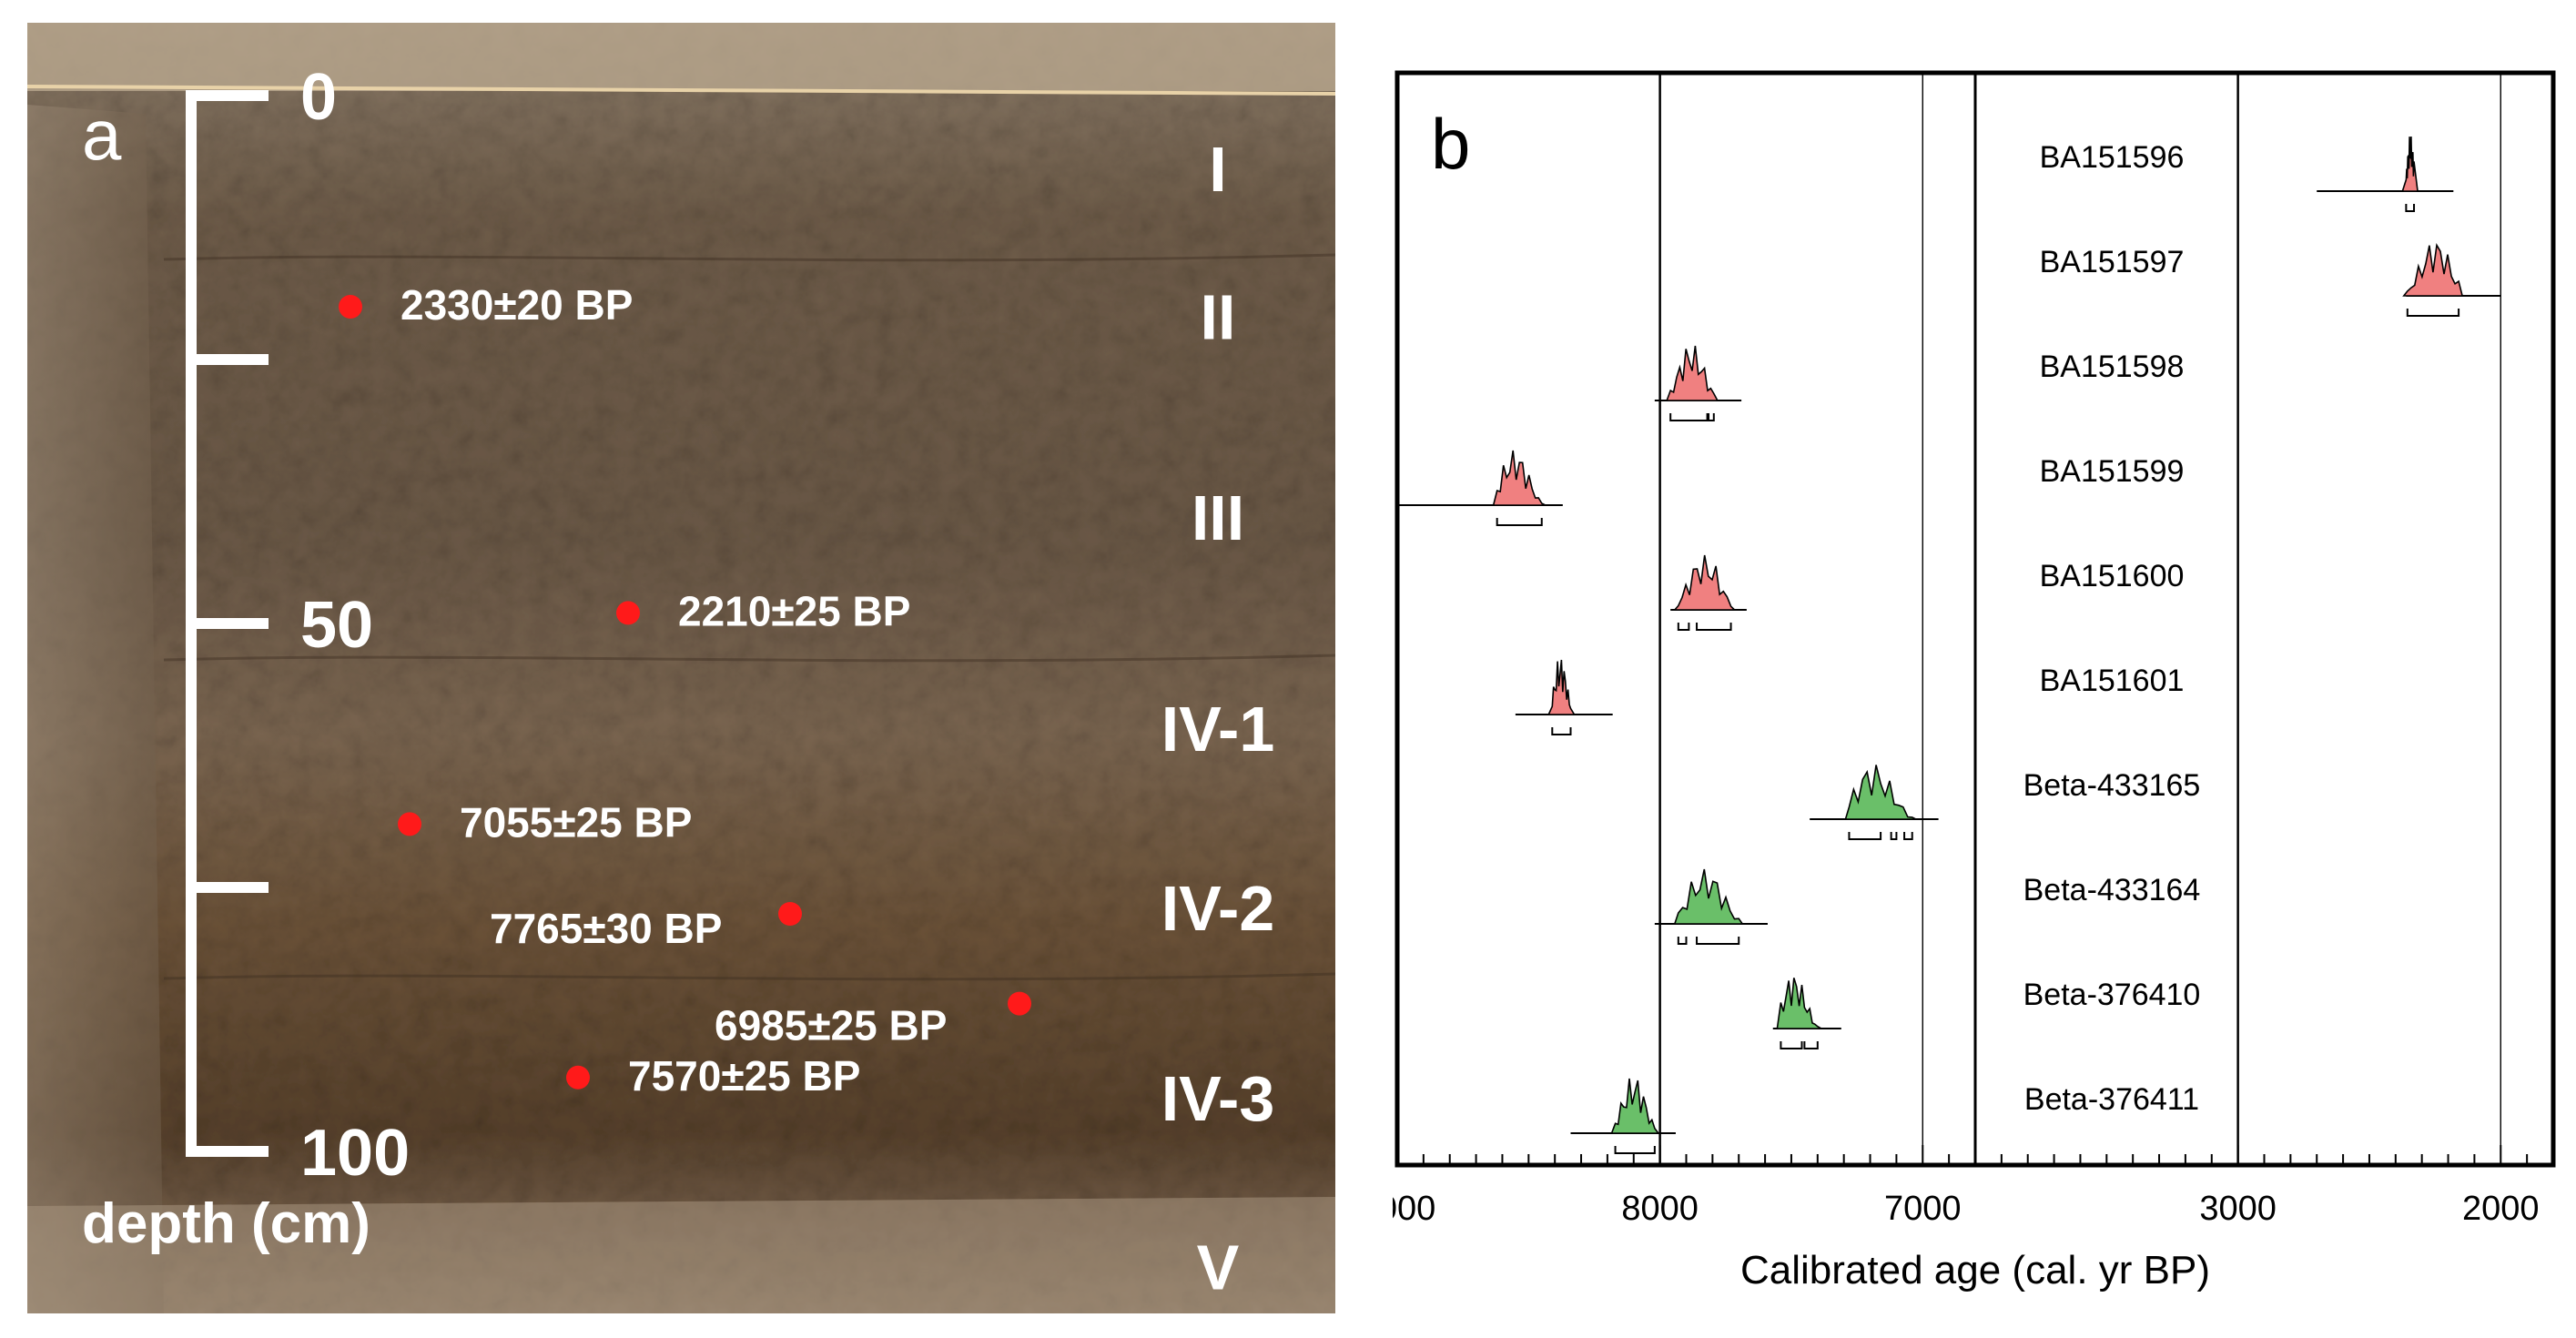 The height and width of the screenshot is (1338, 2576). Describe the element at coordinates (355, 1154) in the screenshot. I see `depth-tick-label: 100` at that location.